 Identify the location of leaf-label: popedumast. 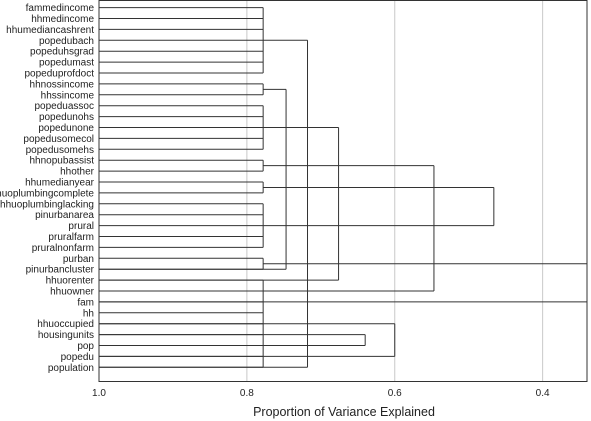
(66, 63).